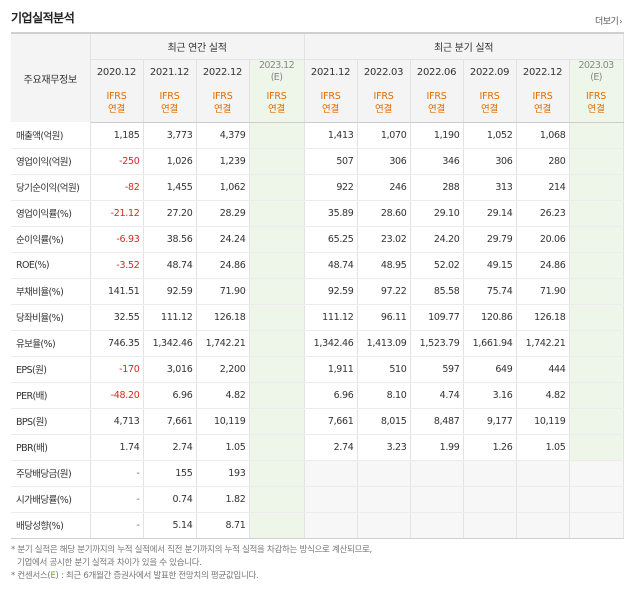 The height and width of the screenshot is (589, 632). I want to click on period-header: 2022.09, so click(490, 72).